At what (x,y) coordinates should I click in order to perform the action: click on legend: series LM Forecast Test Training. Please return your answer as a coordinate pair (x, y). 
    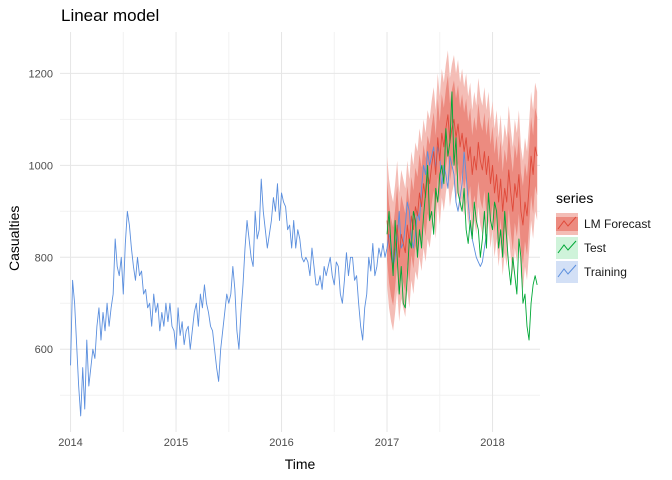
    Looking at the image, I should click on (603, 237).